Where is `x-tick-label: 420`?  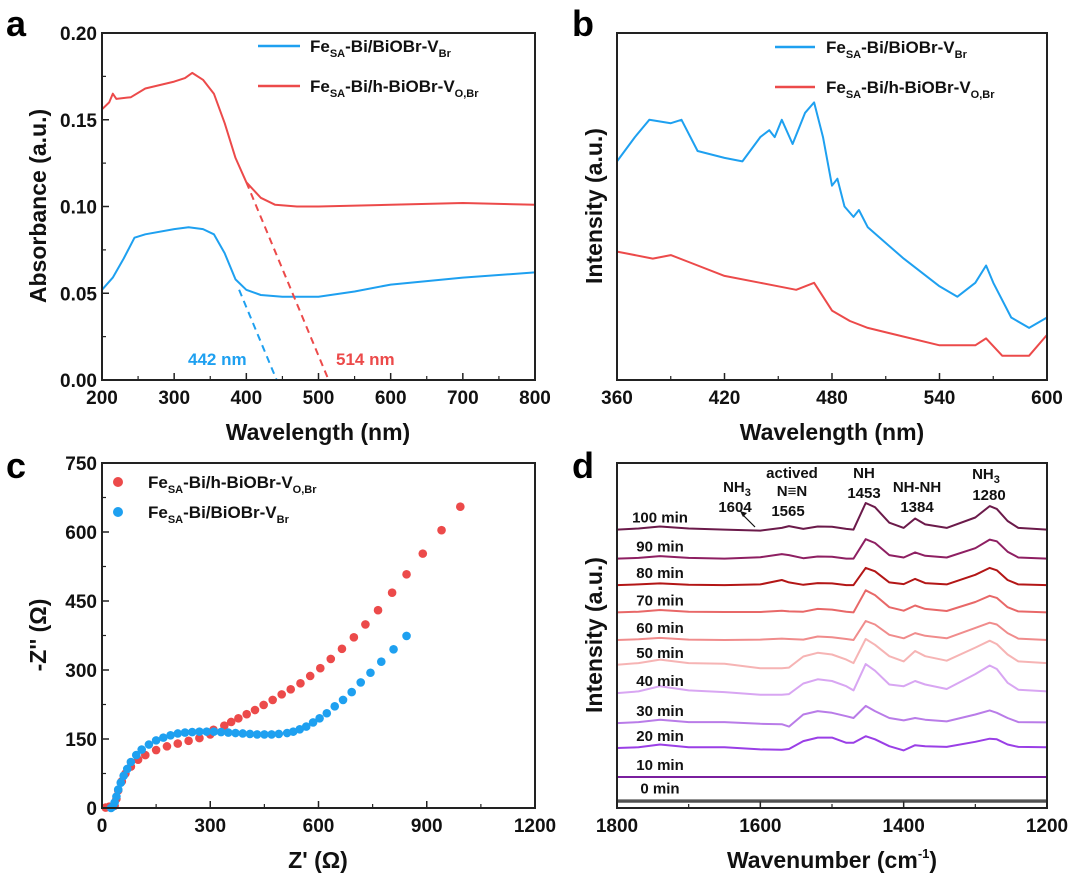 x-tick-label: 420 is located at coordinates (725, 398).